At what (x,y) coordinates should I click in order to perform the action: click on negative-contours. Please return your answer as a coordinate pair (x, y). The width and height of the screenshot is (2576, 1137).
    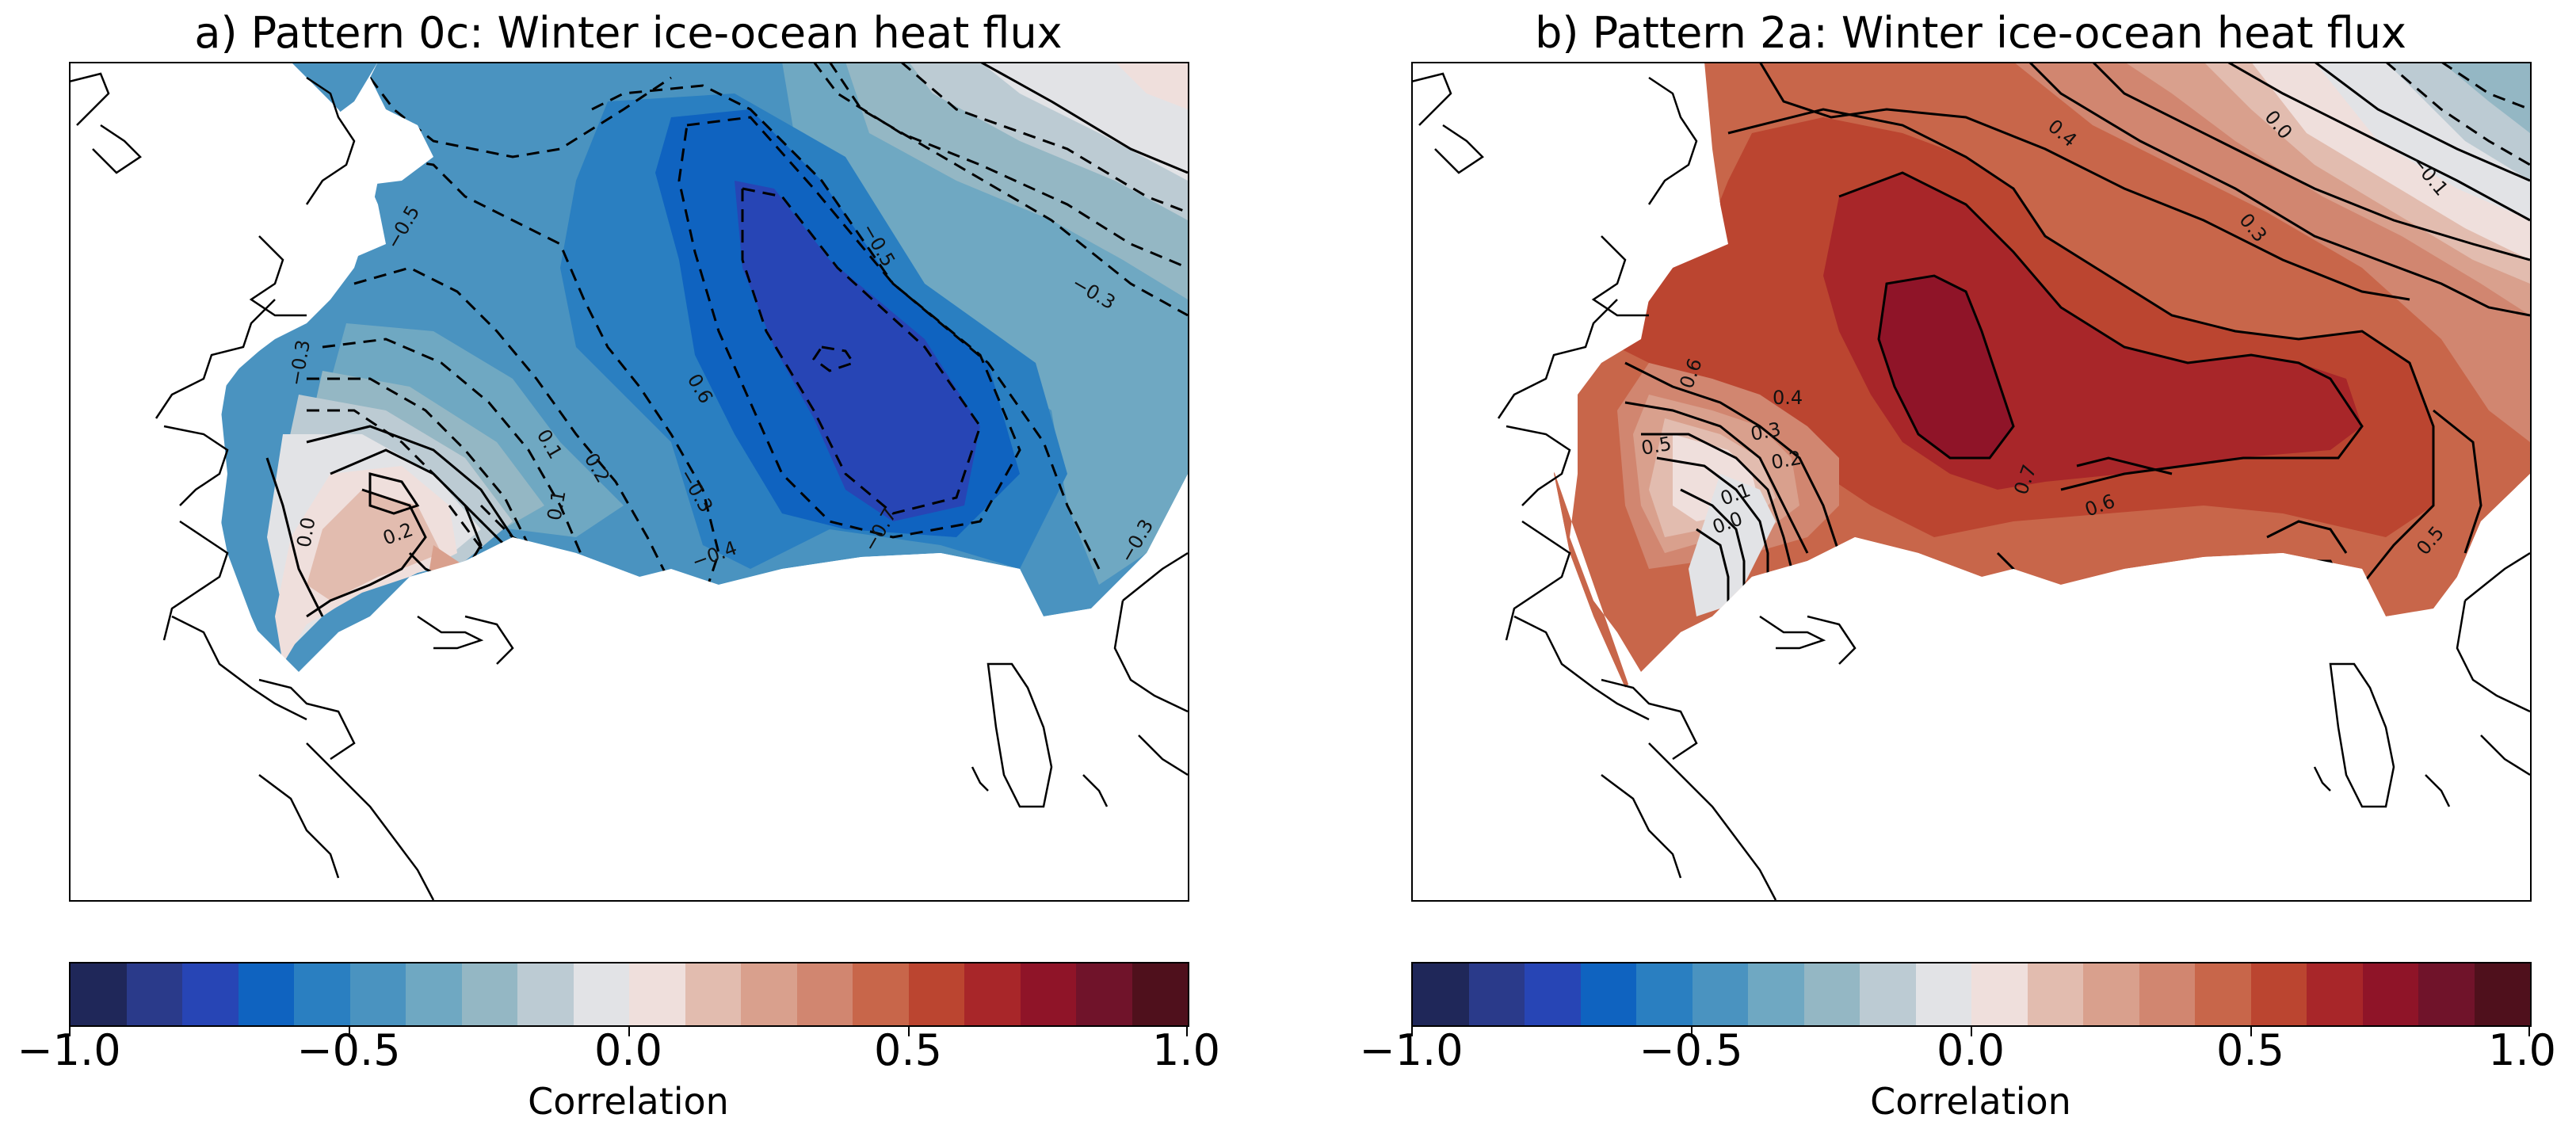
    Looking at the image, I should click on (2457, 114).